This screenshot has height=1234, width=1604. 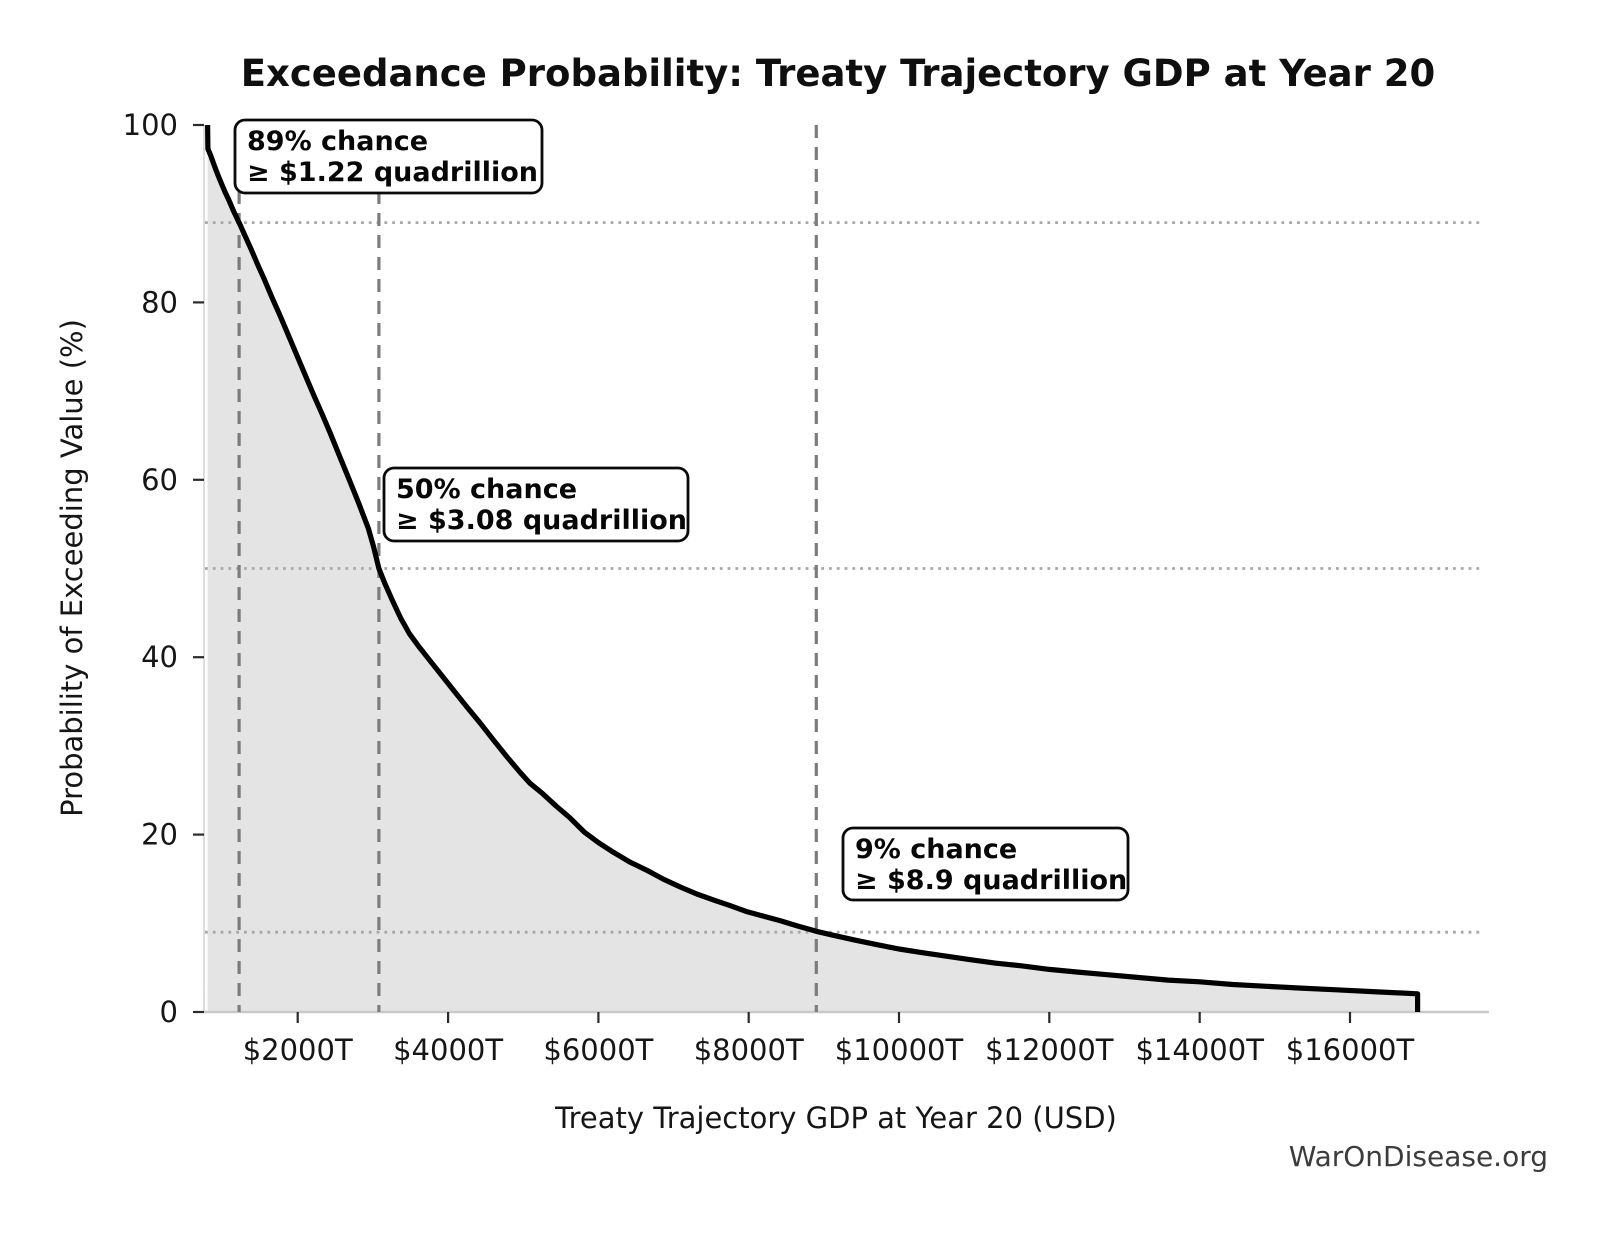 What do you see at coordinates (899, 1050) in the screenshot?
I see `x-tick-label: $10000T` at bounding box center [899, 1050].